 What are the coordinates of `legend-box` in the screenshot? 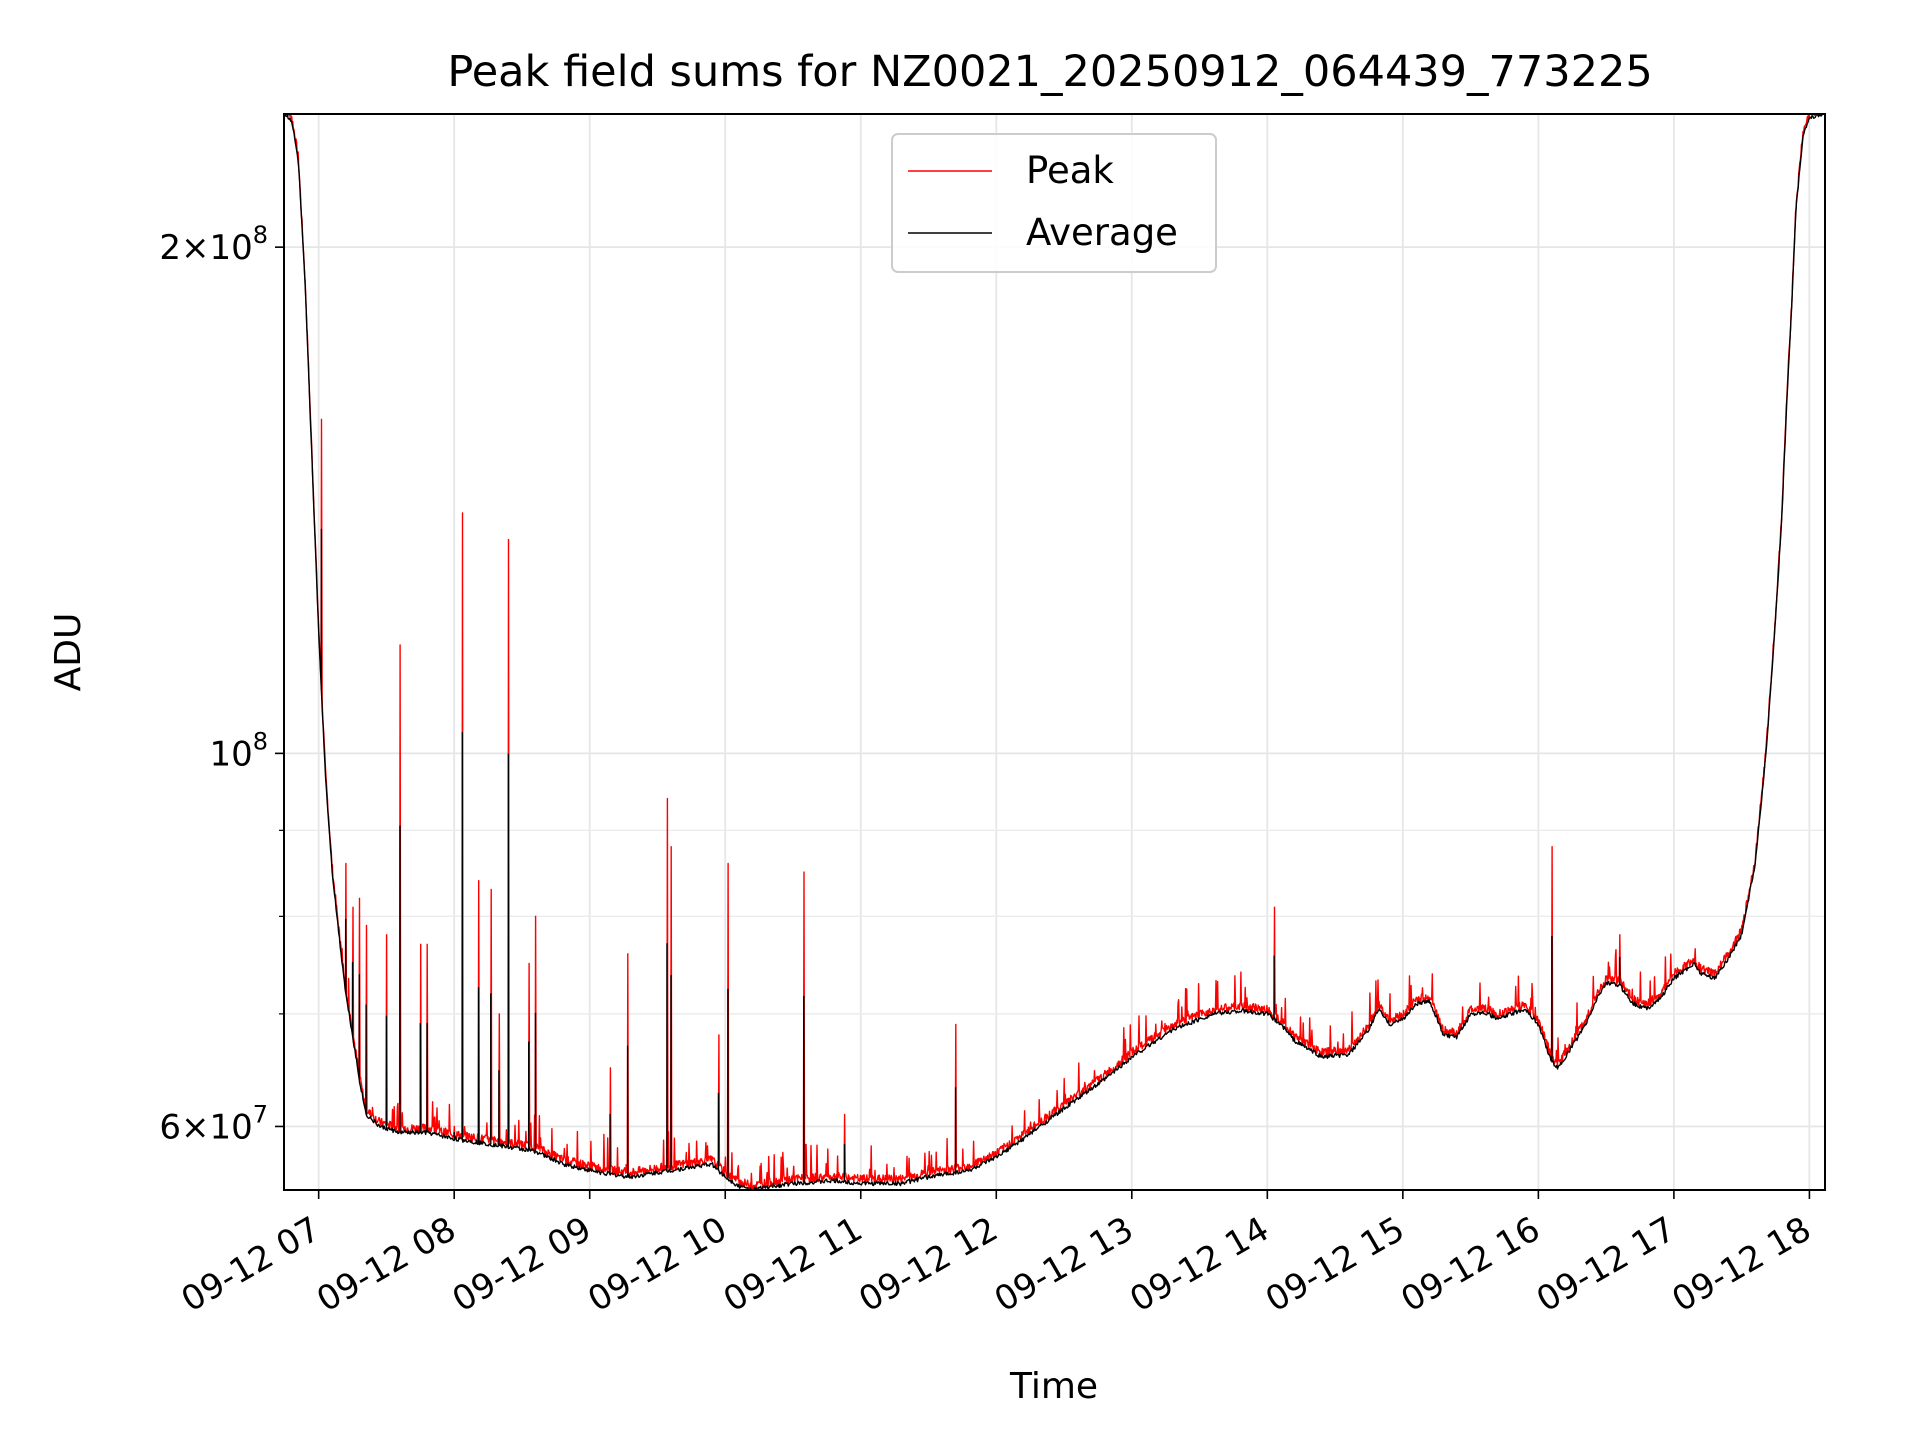 It's located at (1054, 203).